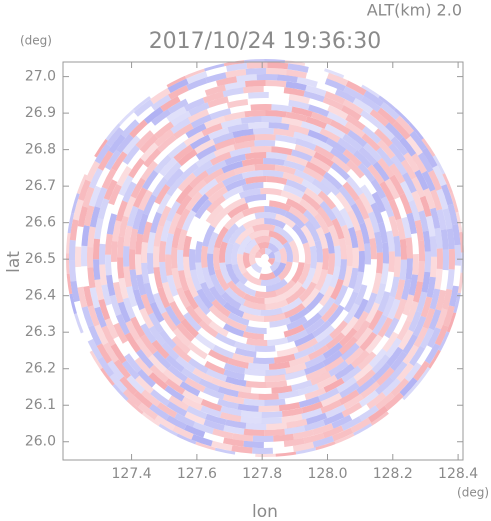 The image size is (491, 521). I want to click on y-tick-label: 26.8, so click(40, 150).